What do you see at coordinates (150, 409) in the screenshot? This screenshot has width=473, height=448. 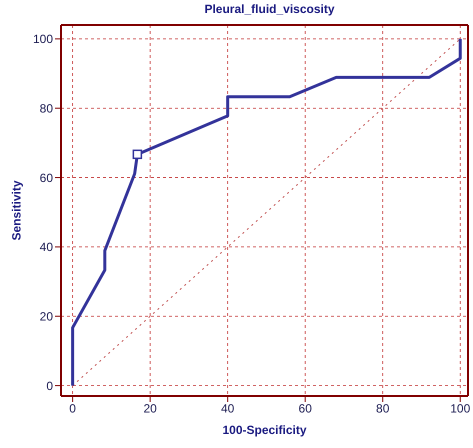 I see `x-tick-label: 20` at bounding box center [150, 409].